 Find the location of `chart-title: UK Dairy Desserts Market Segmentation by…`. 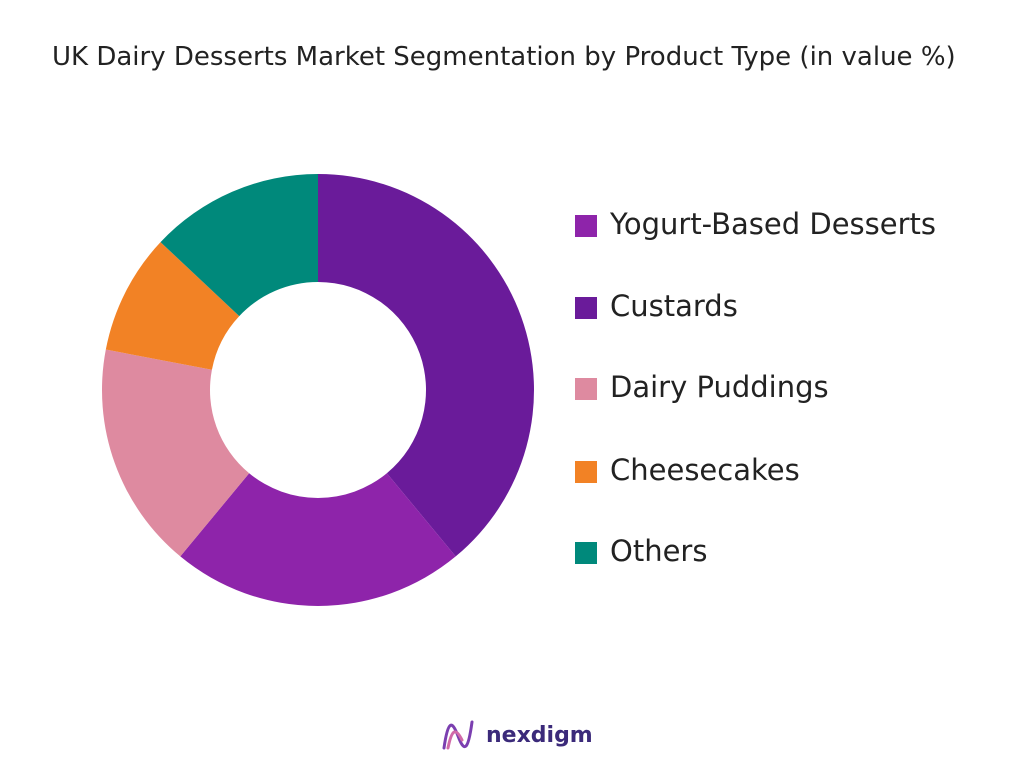

chart-title: UK Dairy Desserts Market Segmentation by… is located at coordinates (504, 57).